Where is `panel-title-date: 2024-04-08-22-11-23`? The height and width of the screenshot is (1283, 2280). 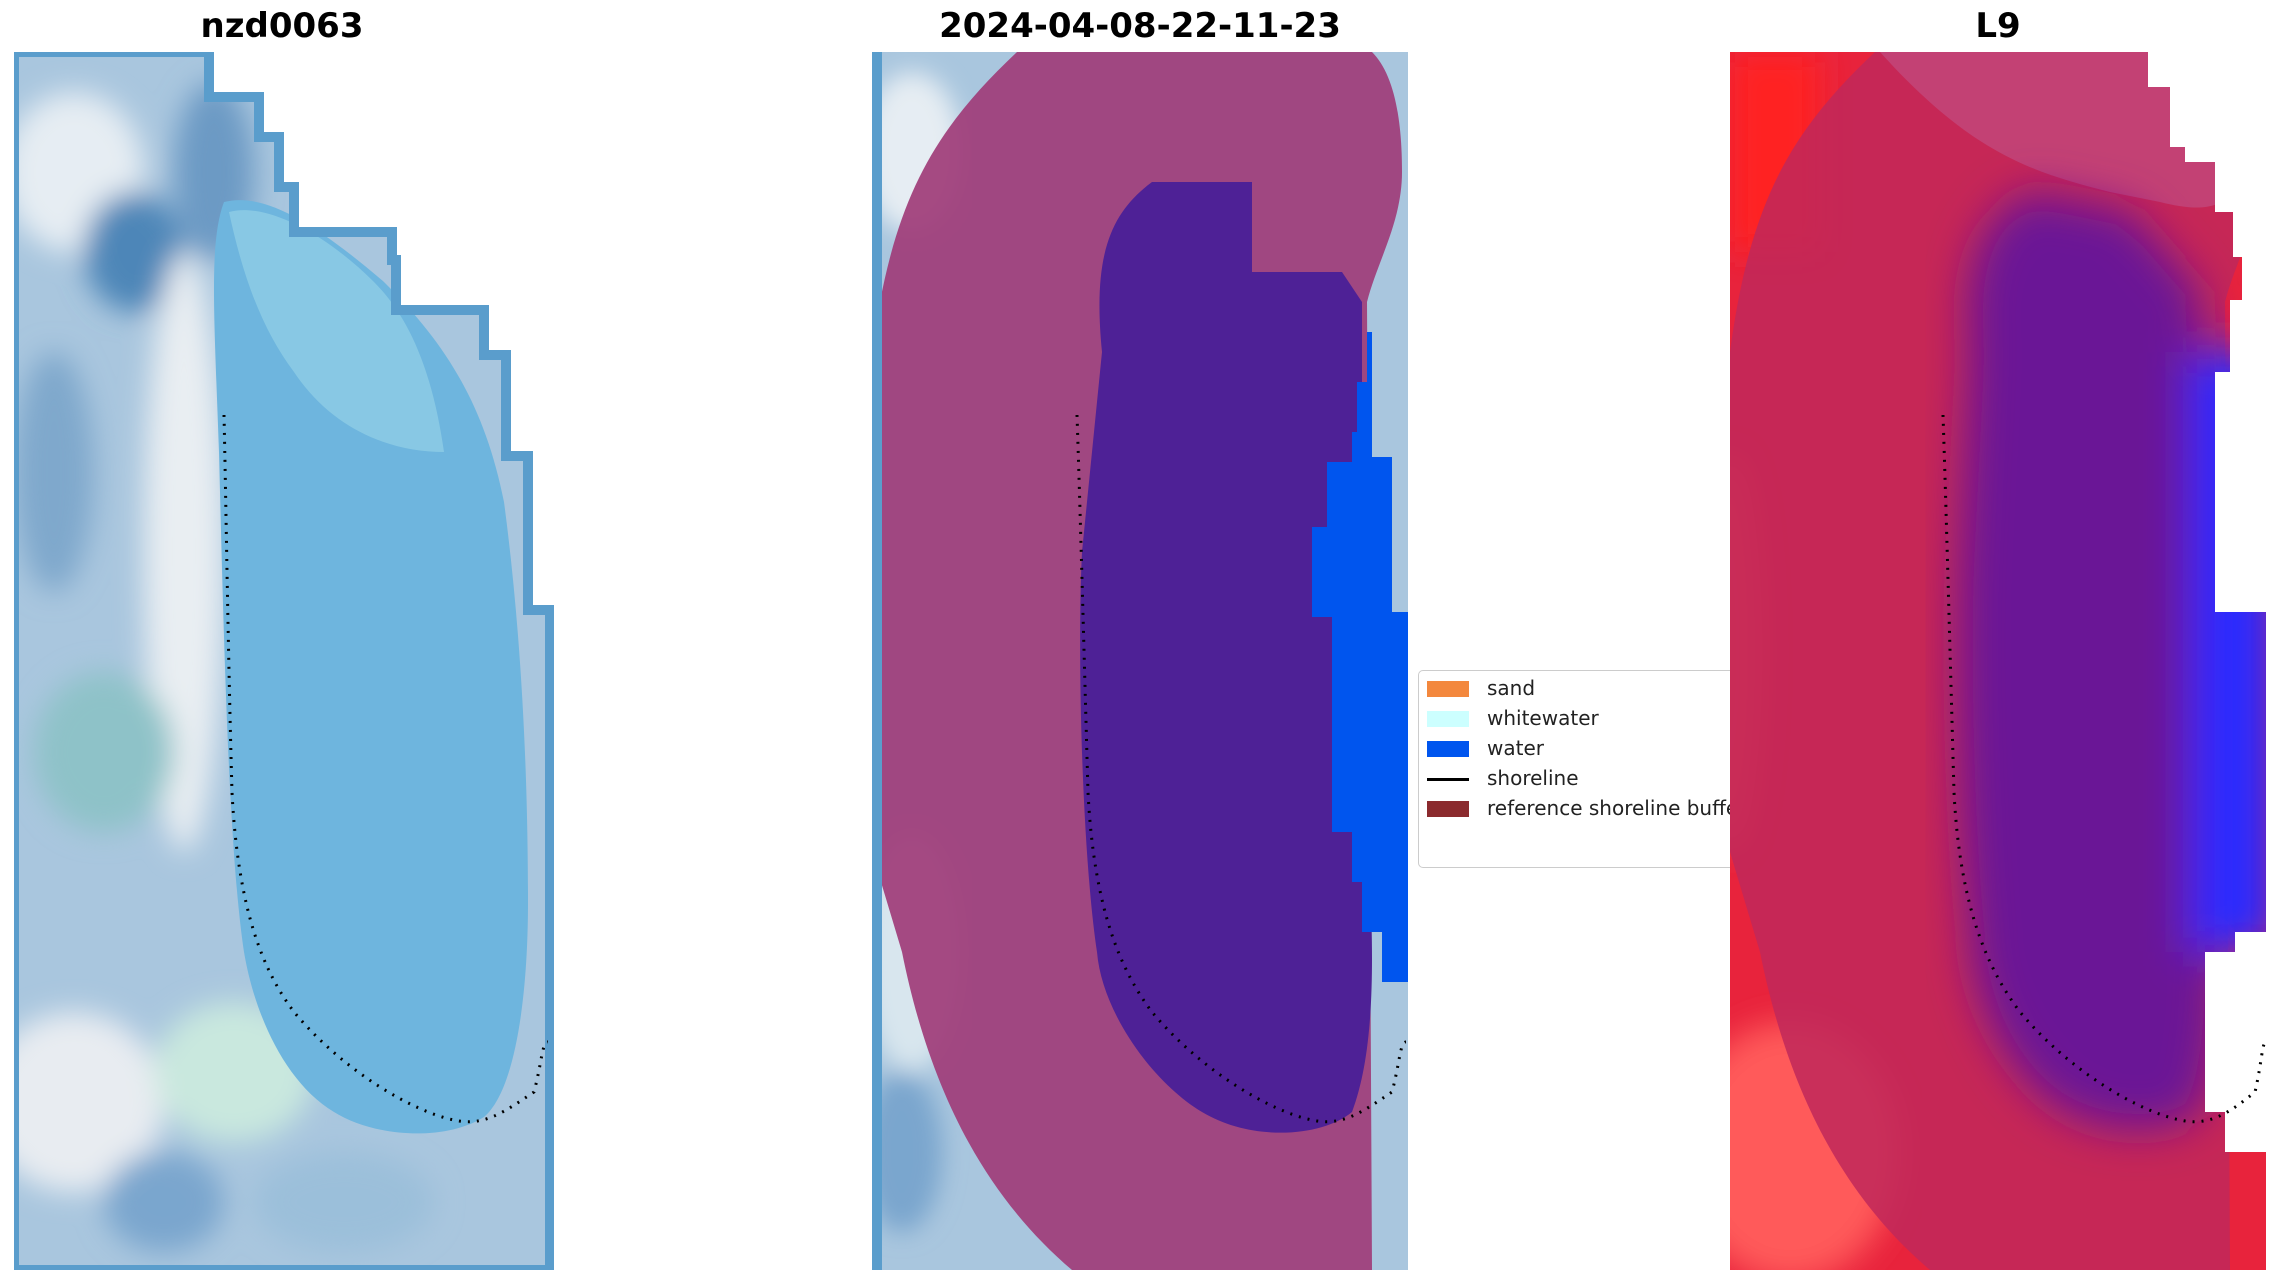
panel-title-date: 2024-04-08-22-11-23 is located at coordinates (1140, 26).